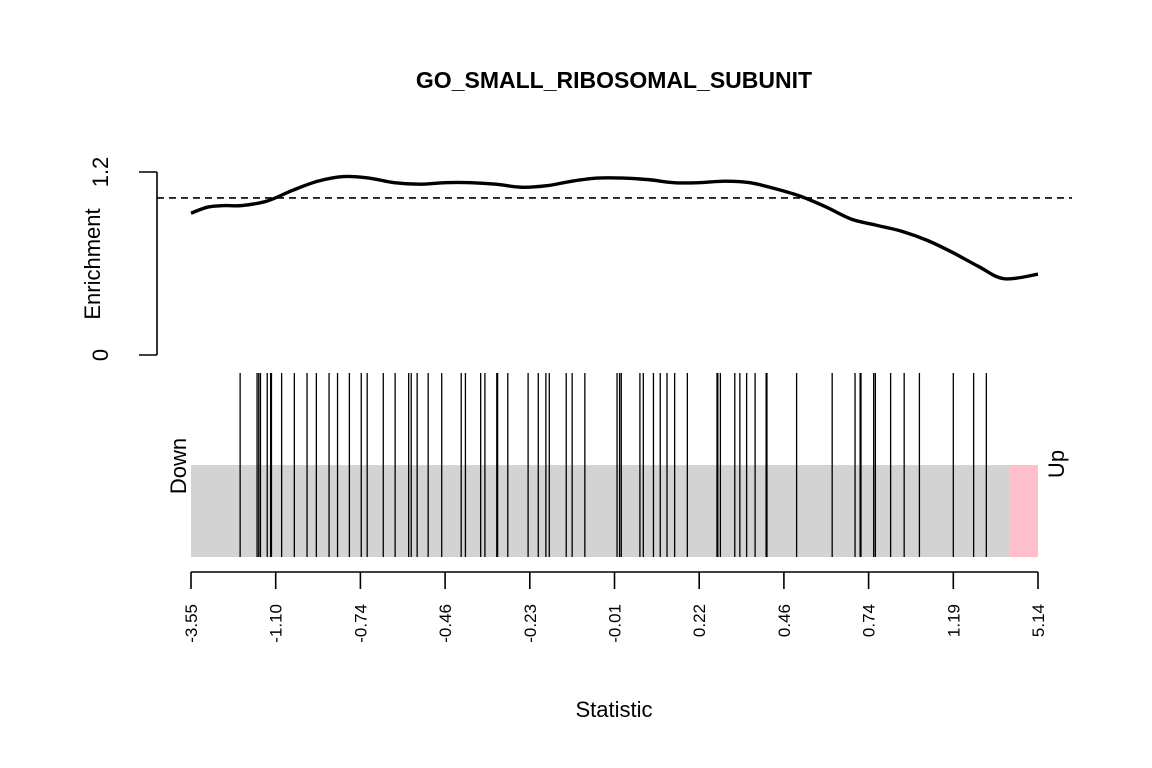 The height and width of the screenshot is (768, 1152). I want to click on x-tick-label: 1.19, so click(953, 620).